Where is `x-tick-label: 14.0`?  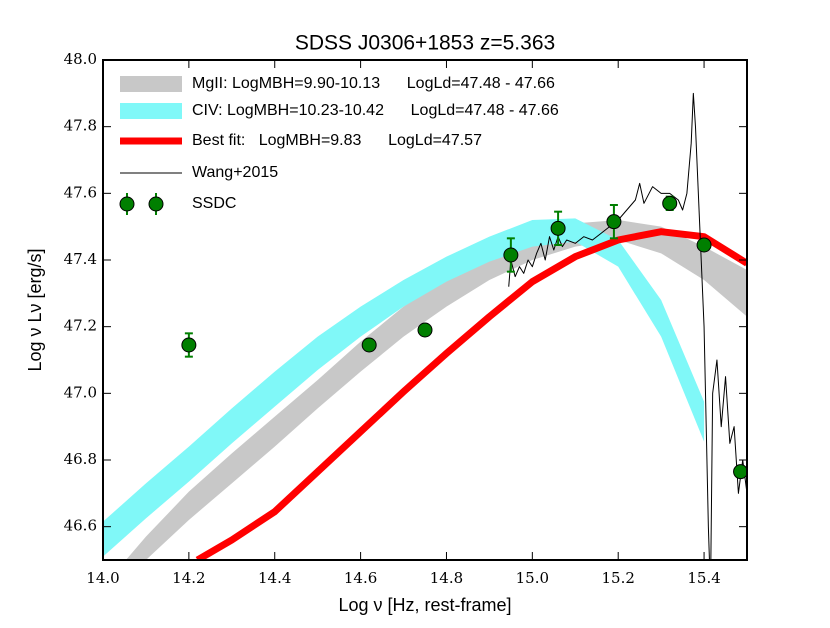 x-tick-label: 14.0 is located at coordinates (102, 578).